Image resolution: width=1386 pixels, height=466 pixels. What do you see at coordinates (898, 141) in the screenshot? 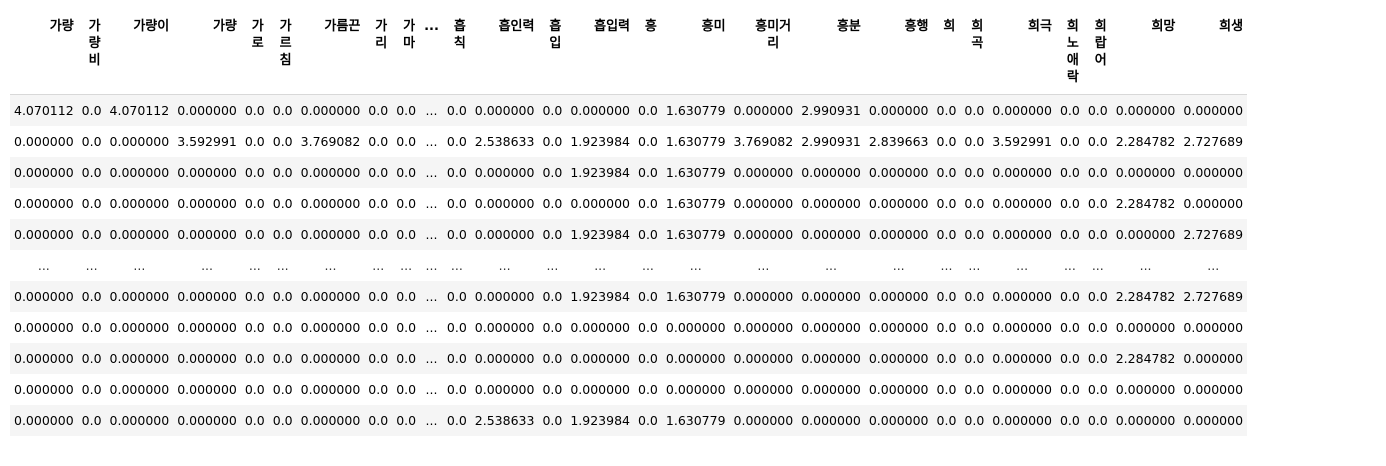
I see `table-cell: 2.839663` at bounding box center [898, 141].